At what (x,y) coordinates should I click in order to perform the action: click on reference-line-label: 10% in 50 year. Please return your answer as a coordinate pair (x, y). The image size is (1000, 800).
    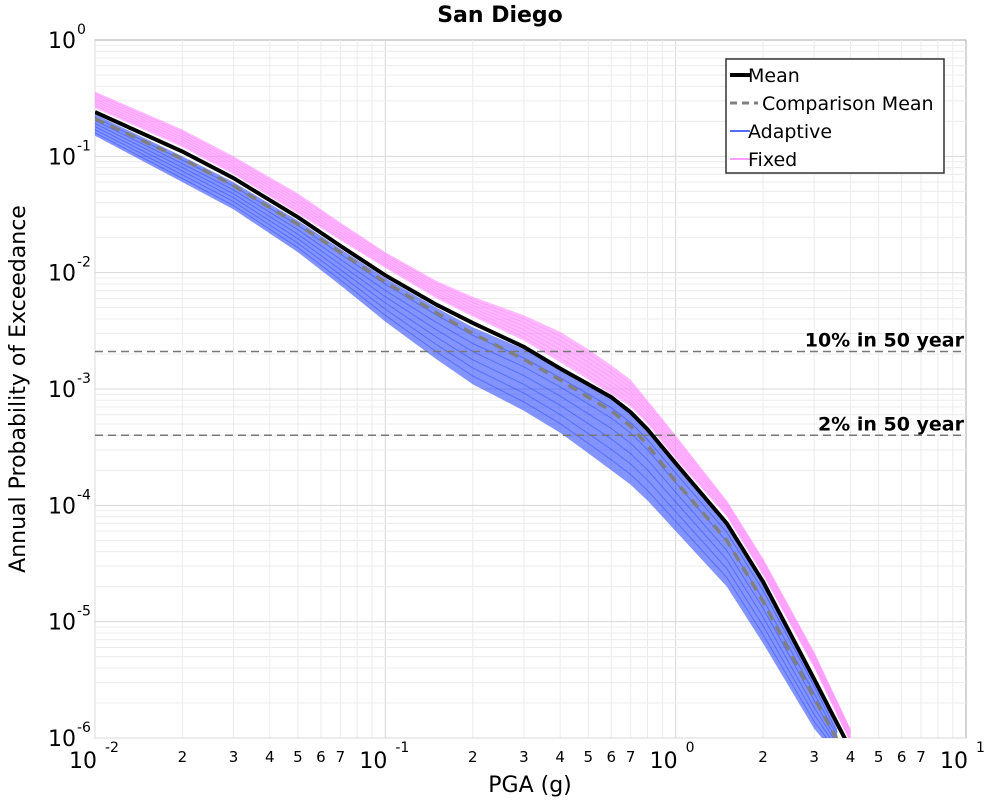
    Looking at the image, I should click on (885, 341).